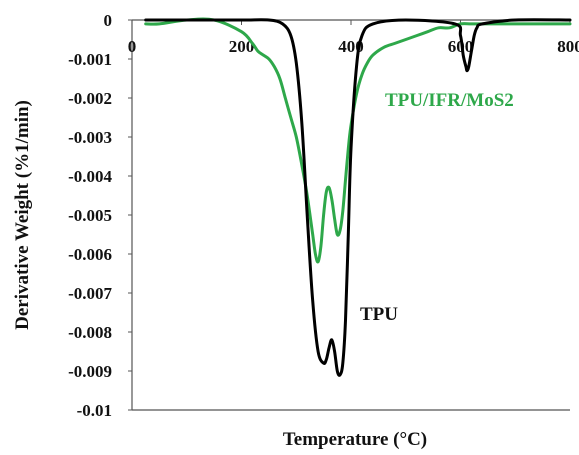 The image size is (579, 455). Describe the element at coordinates (90, 254) in the screenshot. I see `y-tick-label: -0.006` at that location.